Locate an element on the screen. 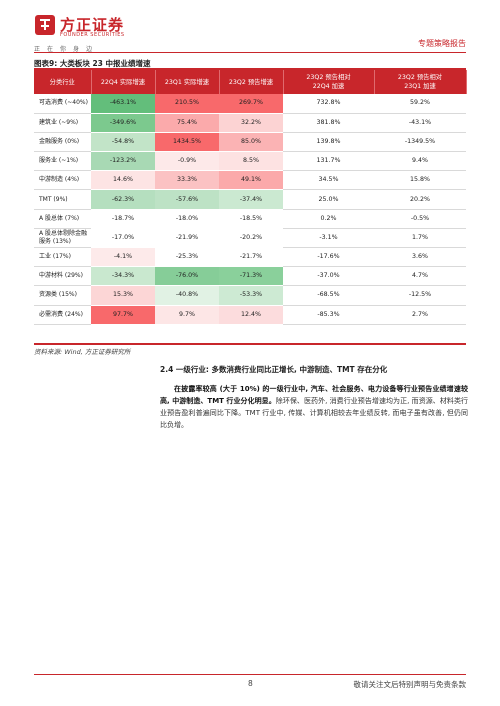 This screenshot has height=706, width=500. value-cell: 97.7% is located at coordinates (123, 315).